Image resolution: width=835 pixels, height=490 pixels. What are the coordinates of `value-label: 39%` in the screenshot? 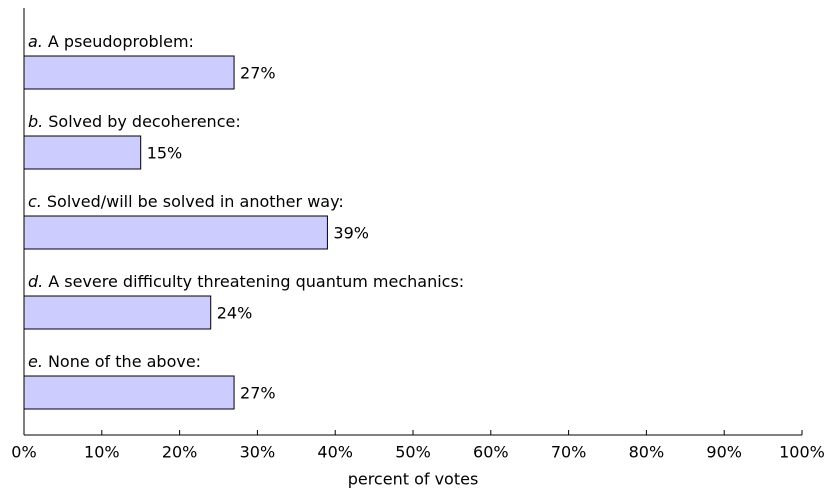 It's located at (351, 233).